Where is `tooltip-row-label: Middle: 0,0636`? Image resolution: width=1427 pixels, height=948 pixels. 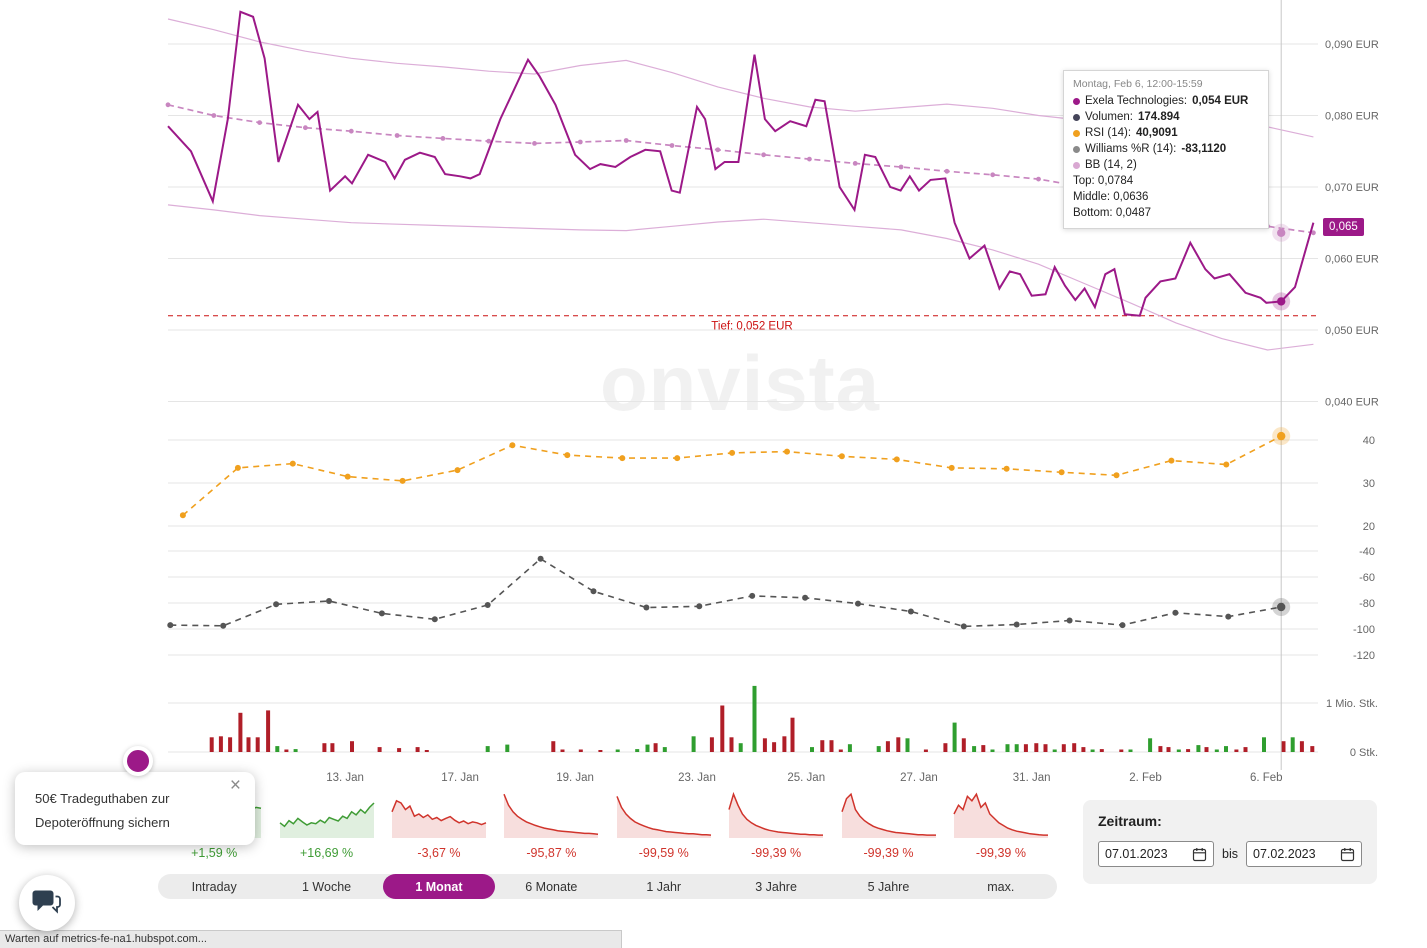 tooltip-row-label: Middle: 0,0636 is located at coordinates (1111, 197).